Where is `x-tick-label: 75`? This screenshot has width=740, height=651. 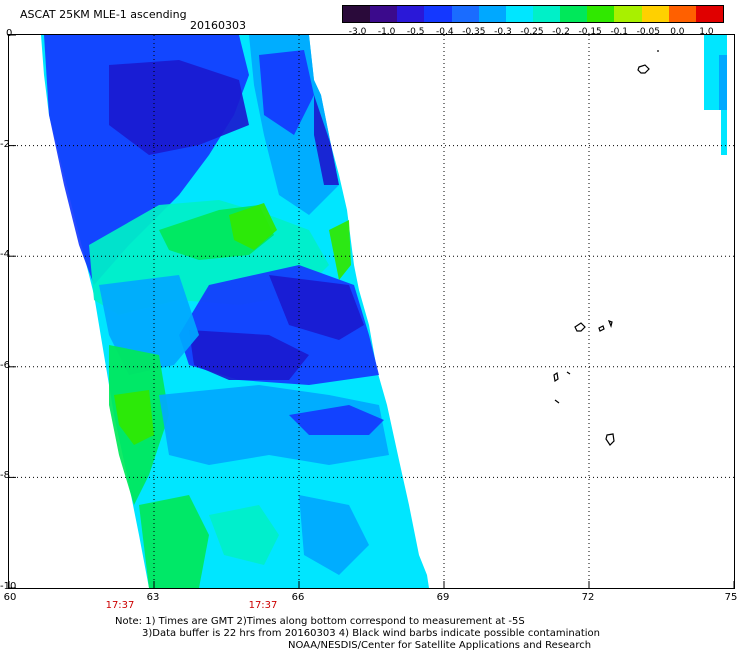 x-tick-label: 75 is located at coordinates (731, 597).